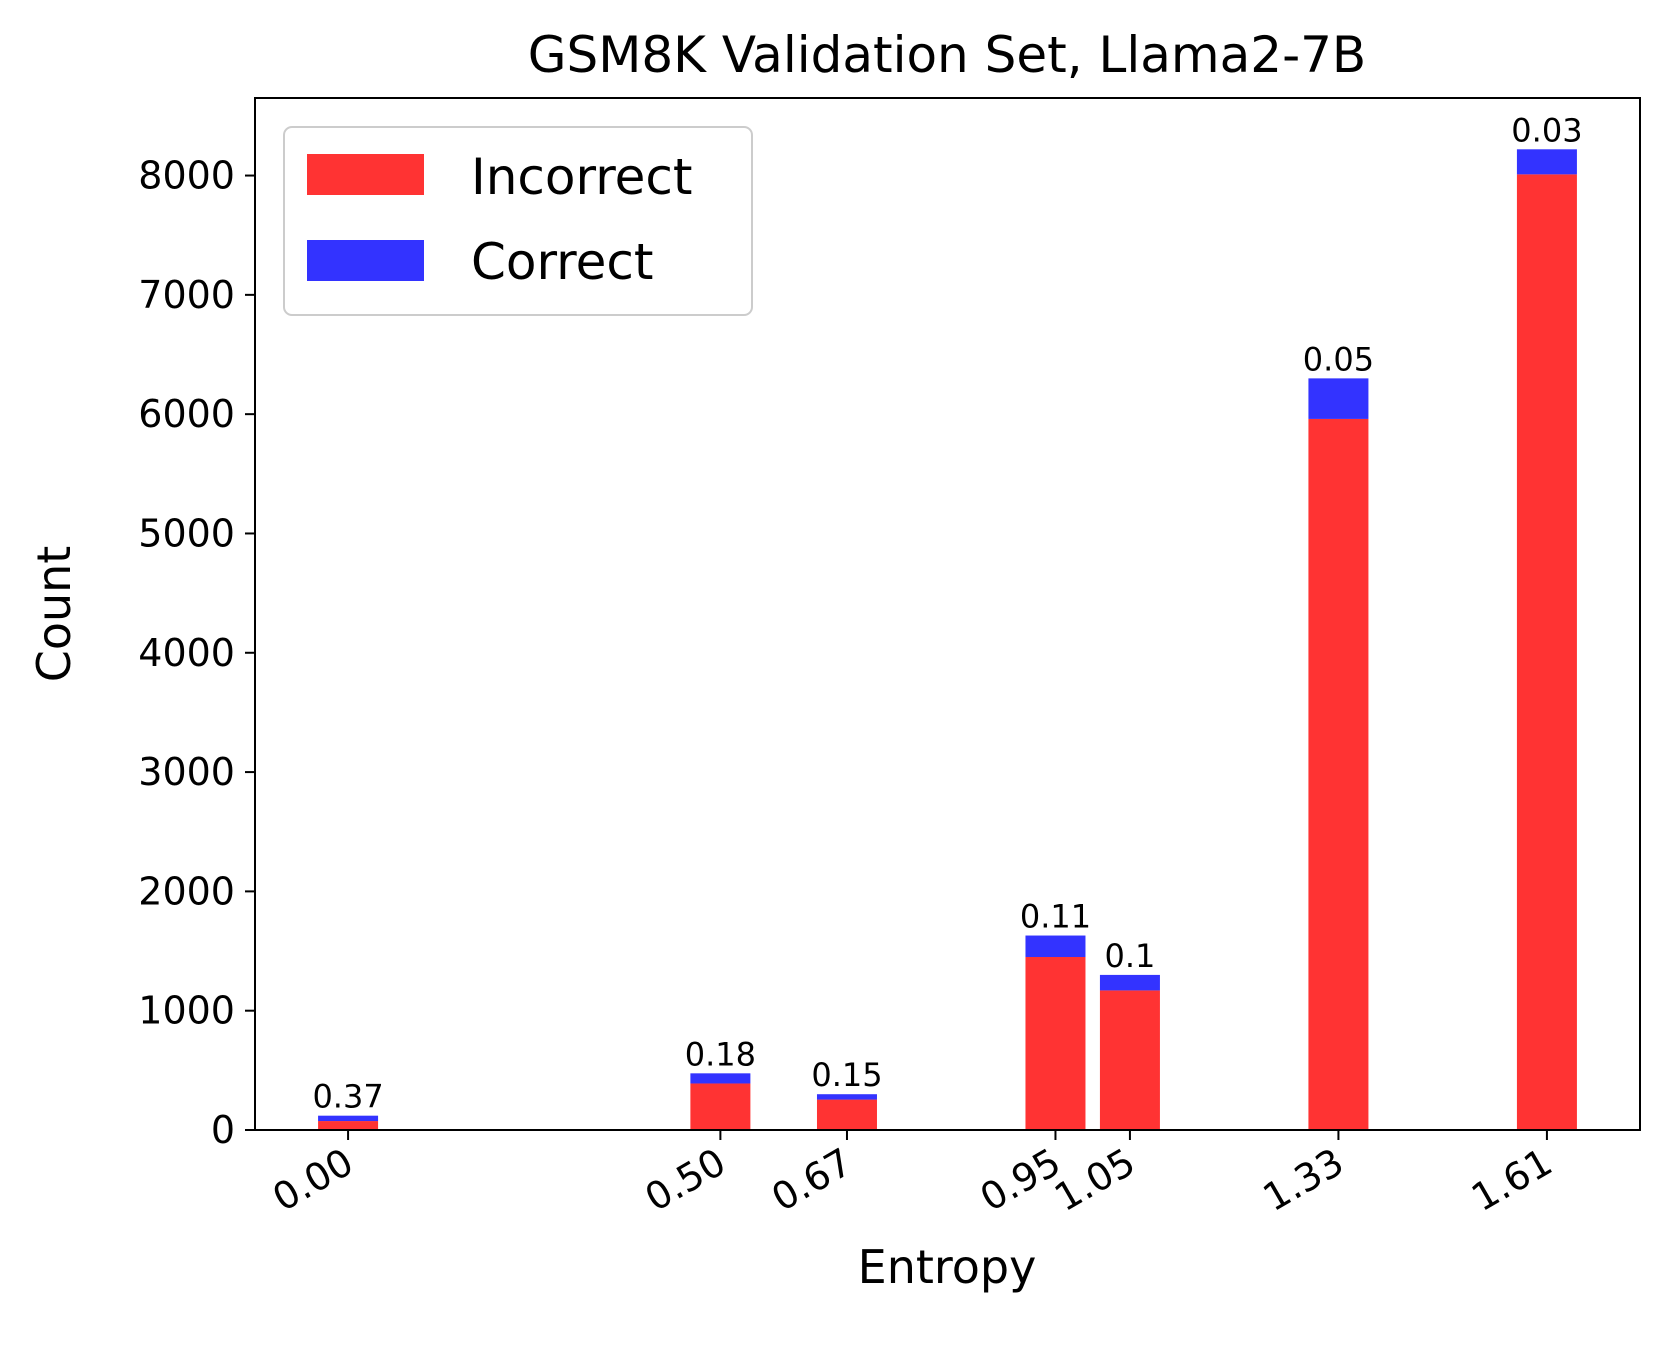  I want to click on x-tick-label-1: 0.50, so click(685, 1180).